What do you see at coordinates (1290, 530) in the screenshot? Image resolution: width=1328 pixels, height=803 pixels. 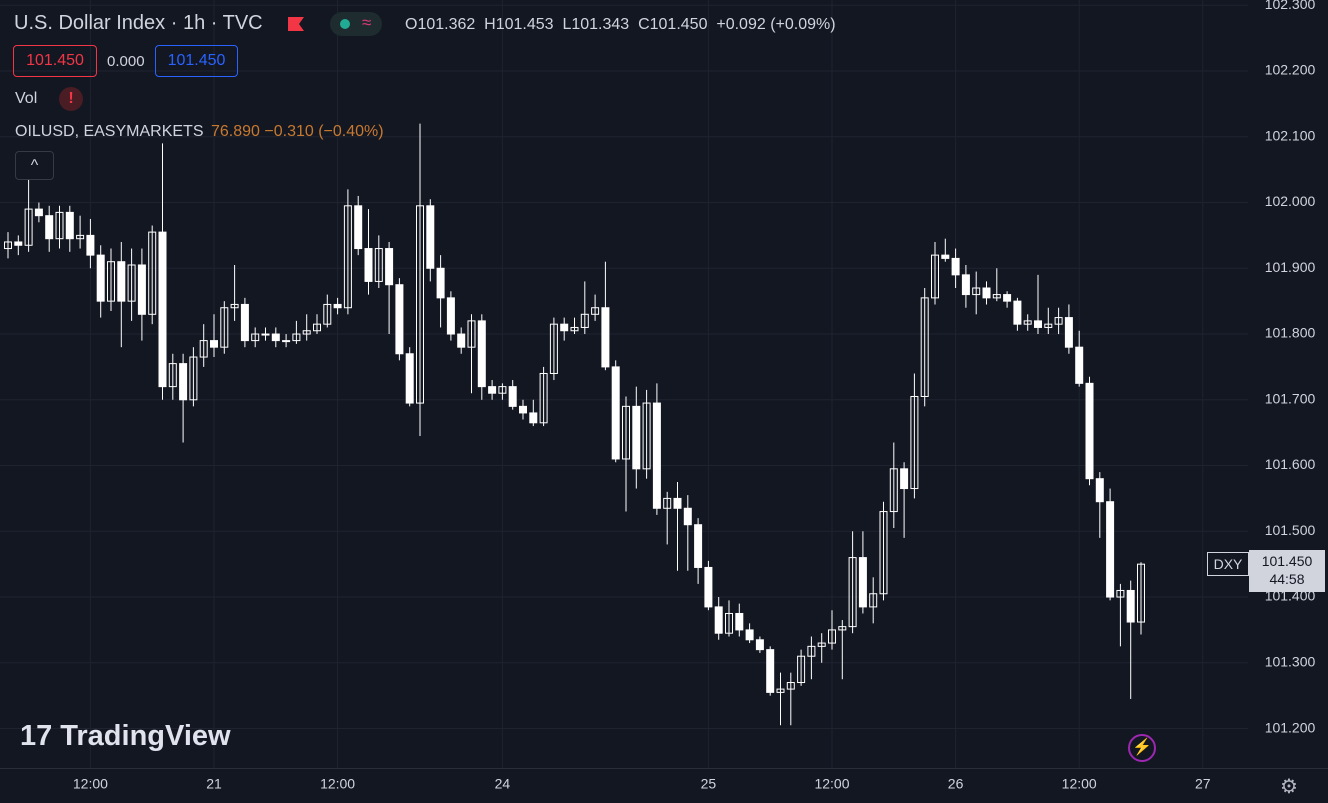 I see `y-tick-label: 101.500` at bounding box center [1290, 530].